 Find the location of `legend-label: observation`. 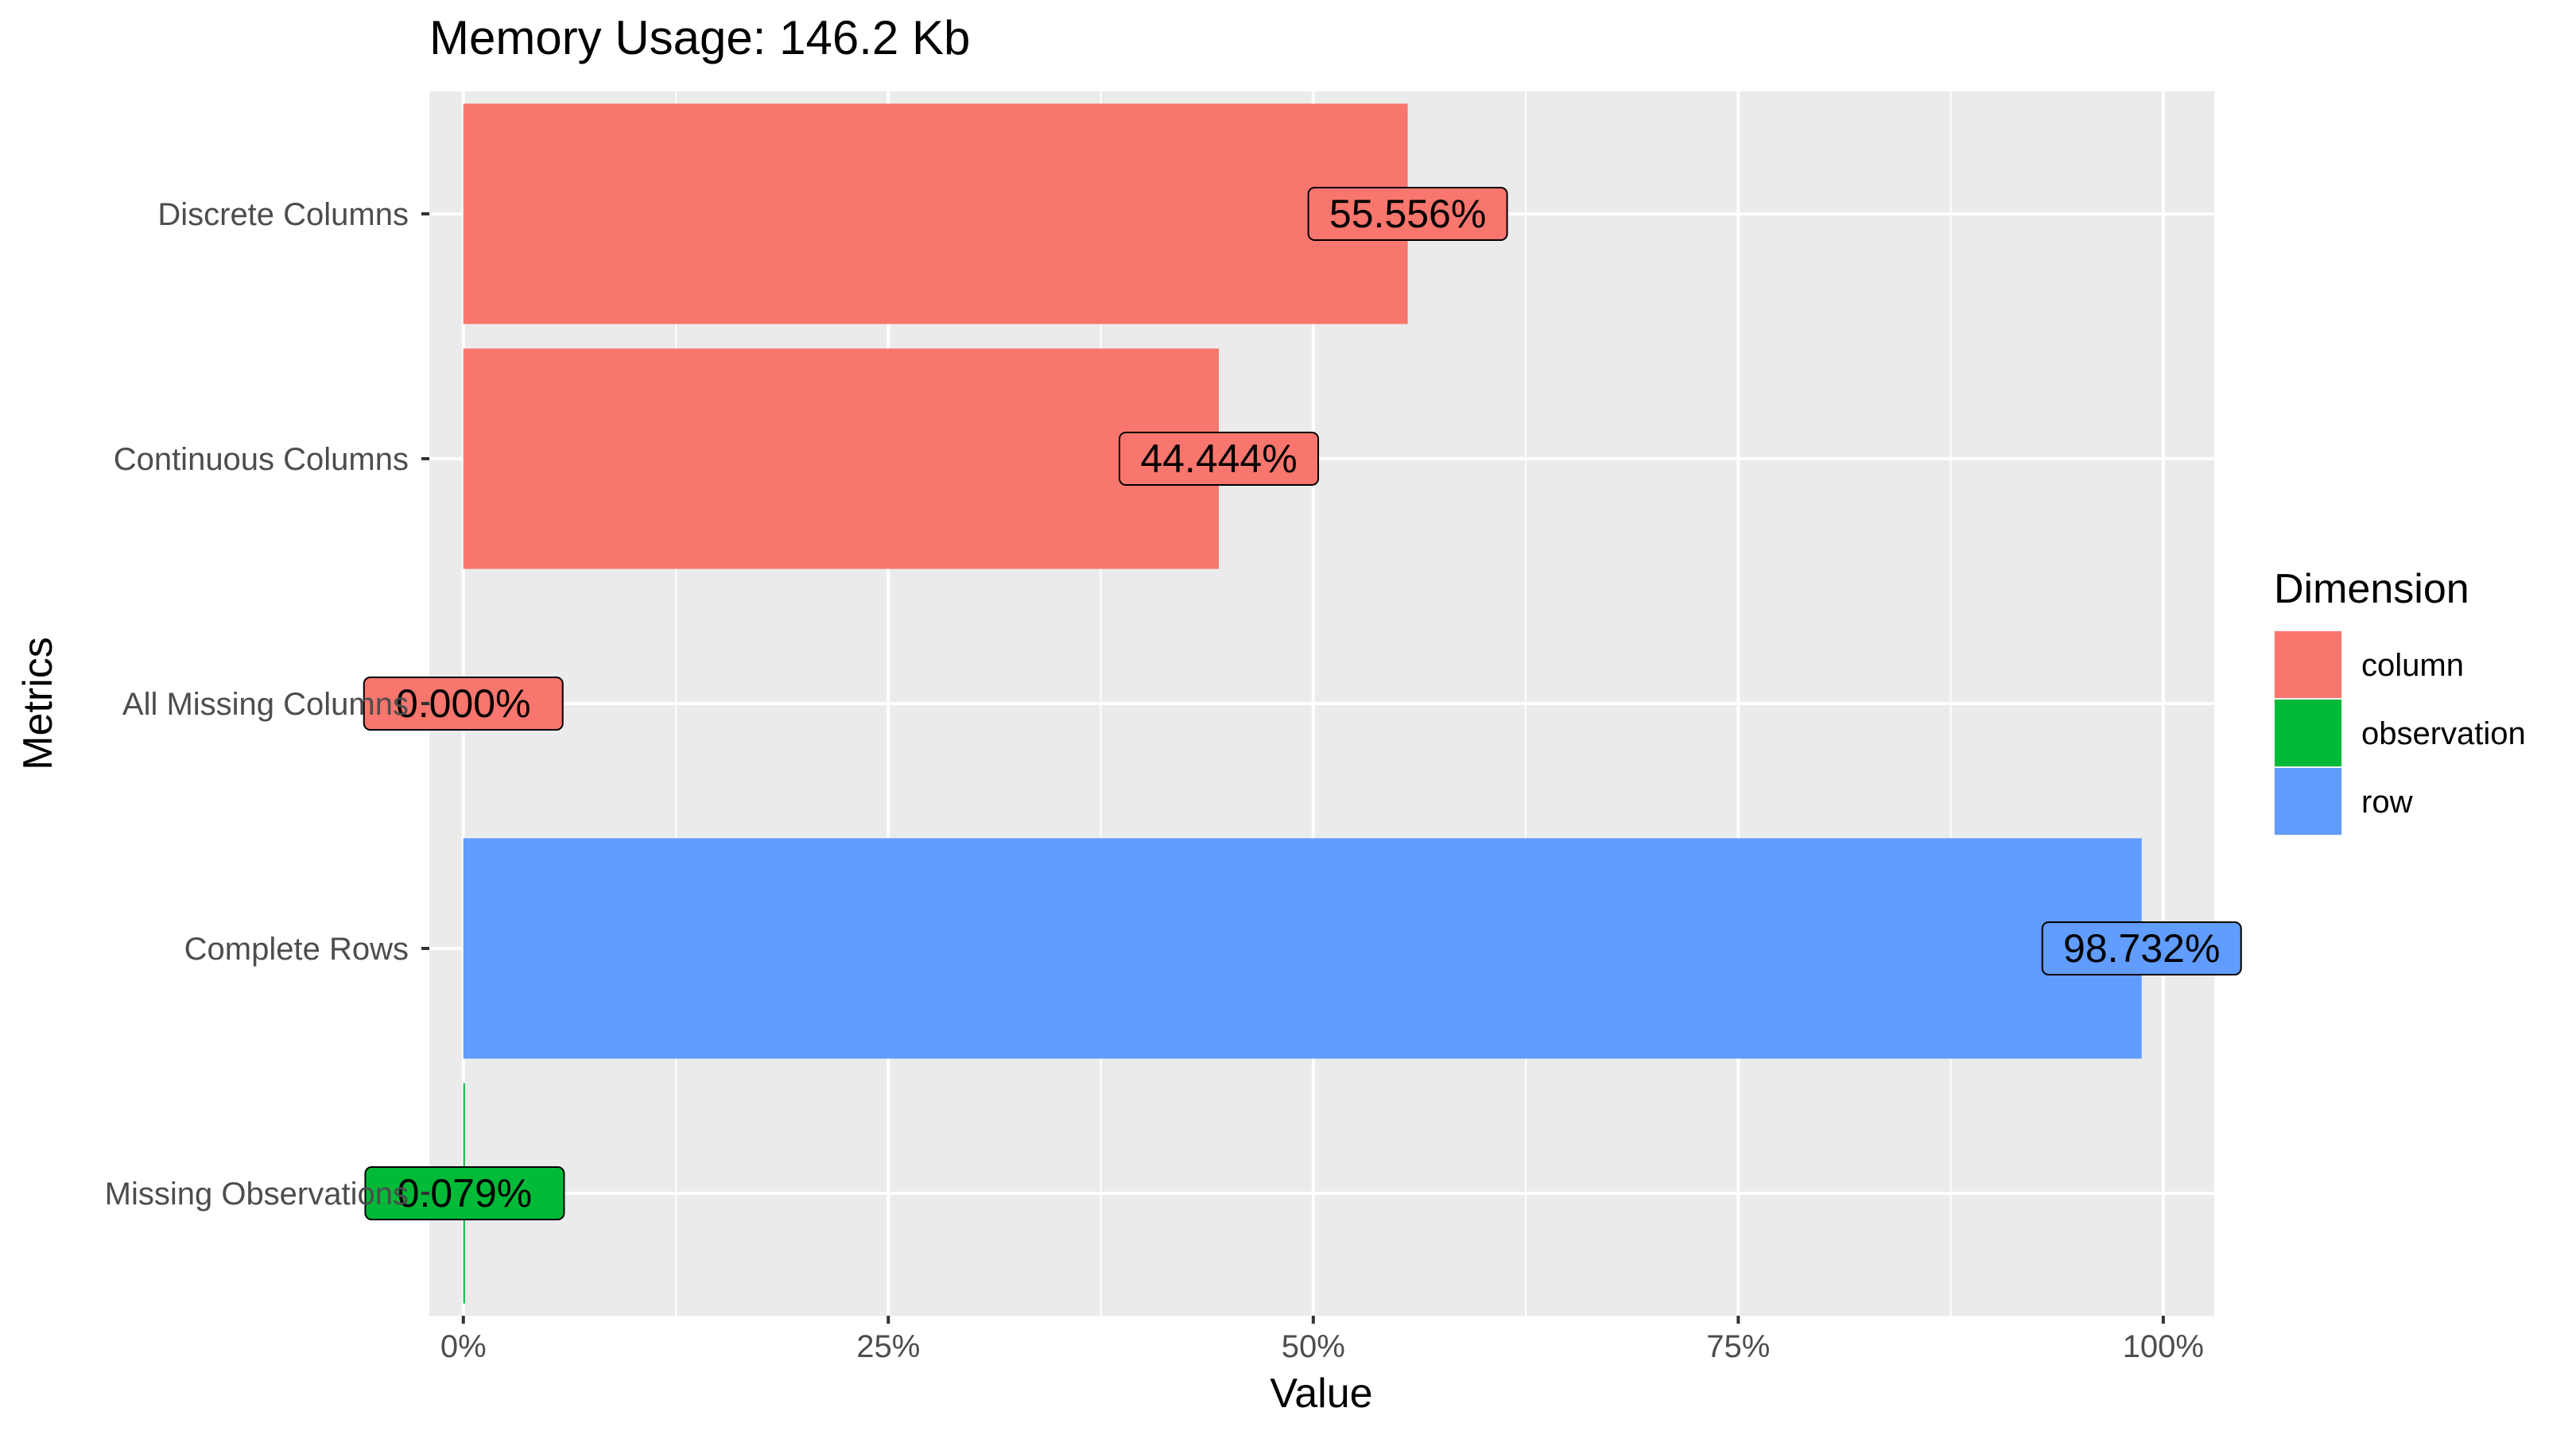

legend-label: observation is located at coordinates (2443, 733).